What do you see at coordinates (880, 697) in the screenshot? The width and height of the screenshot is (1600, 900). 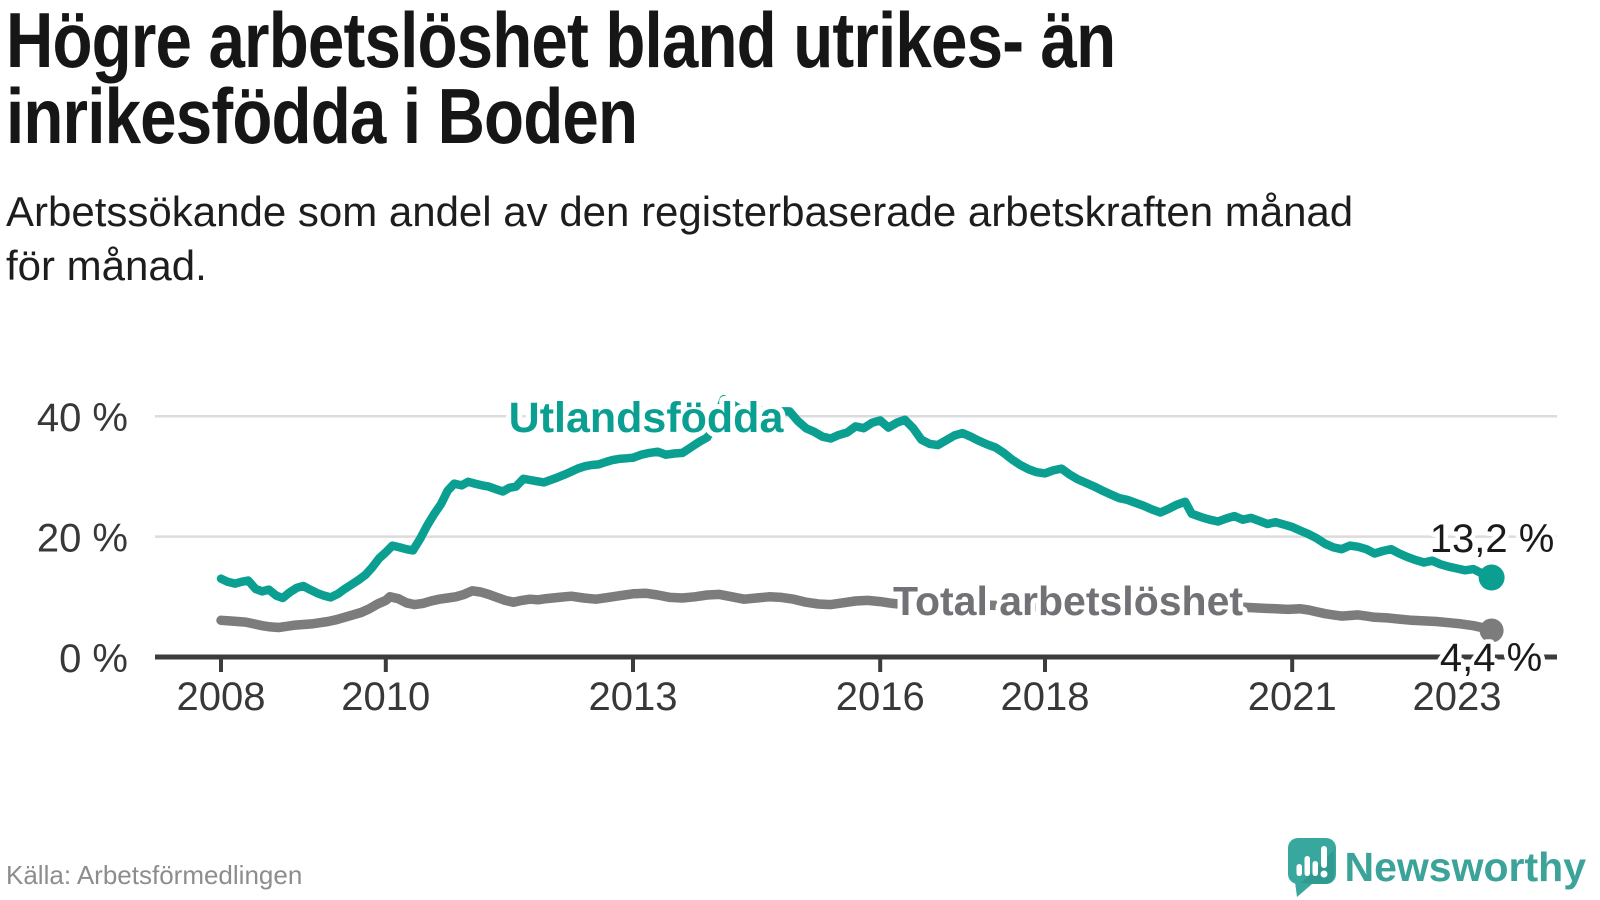 I see `x-axis-label-2016: 2016` at bounding box center [880, 697].